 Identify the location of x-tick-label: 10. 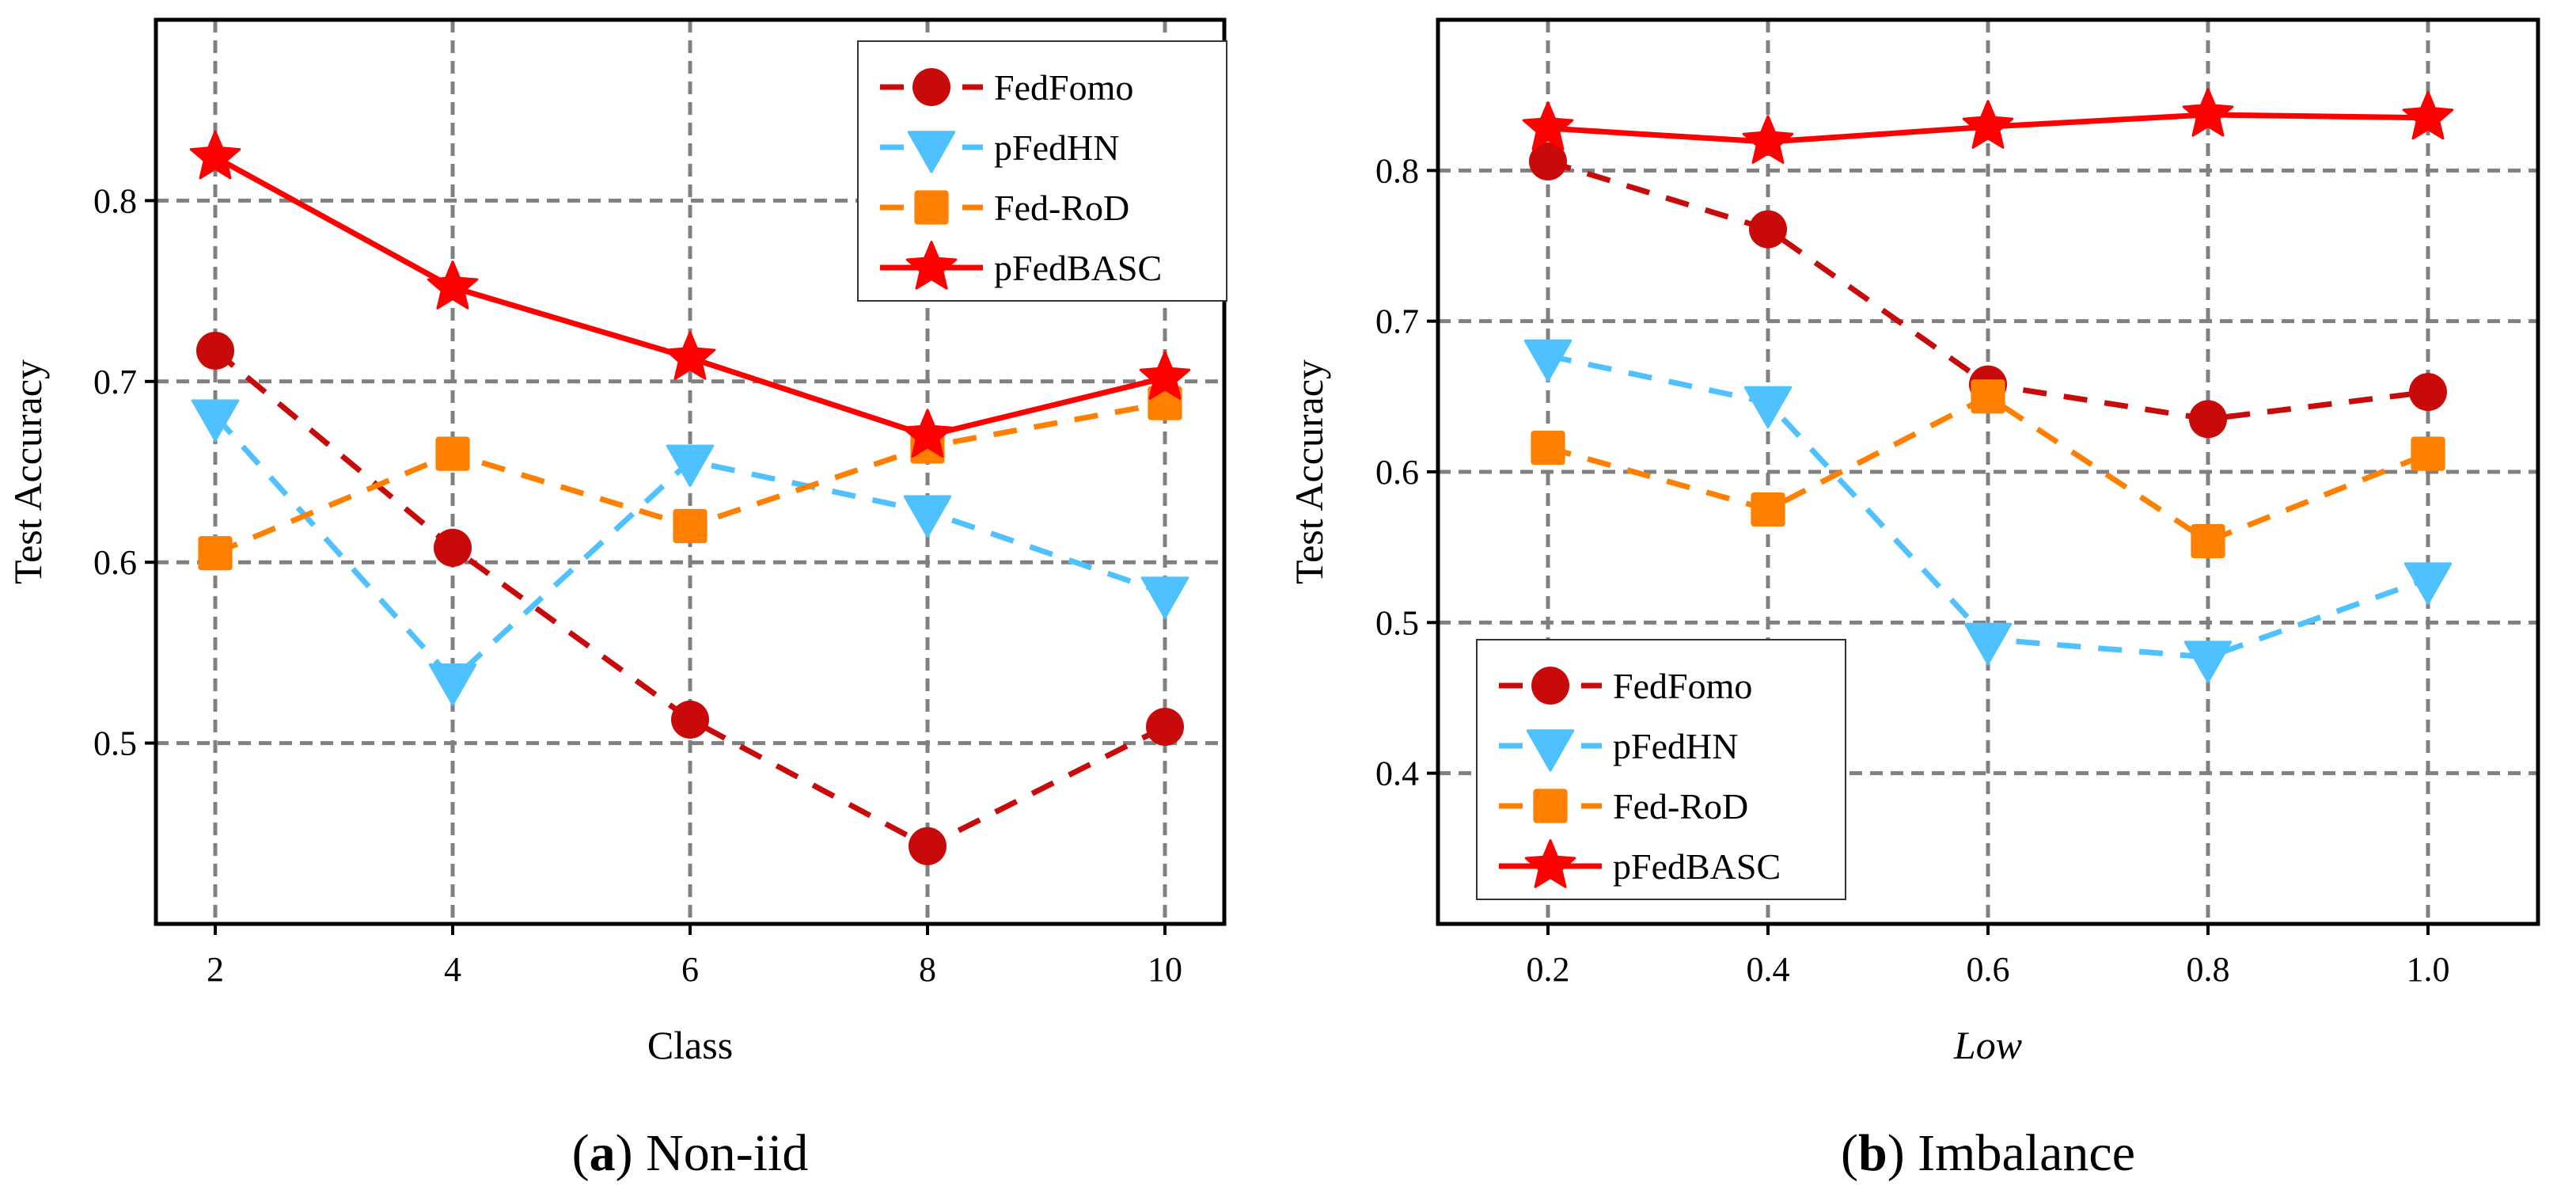
(1165, 969).